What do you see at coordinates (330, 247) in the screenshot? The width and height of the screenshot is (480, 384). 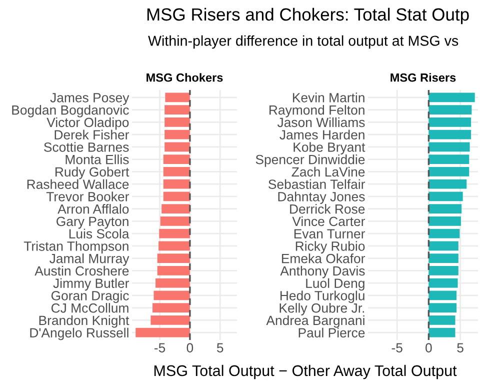 I see `y-tick-label: Ricky Rubio` at bounding box center [330, 247].